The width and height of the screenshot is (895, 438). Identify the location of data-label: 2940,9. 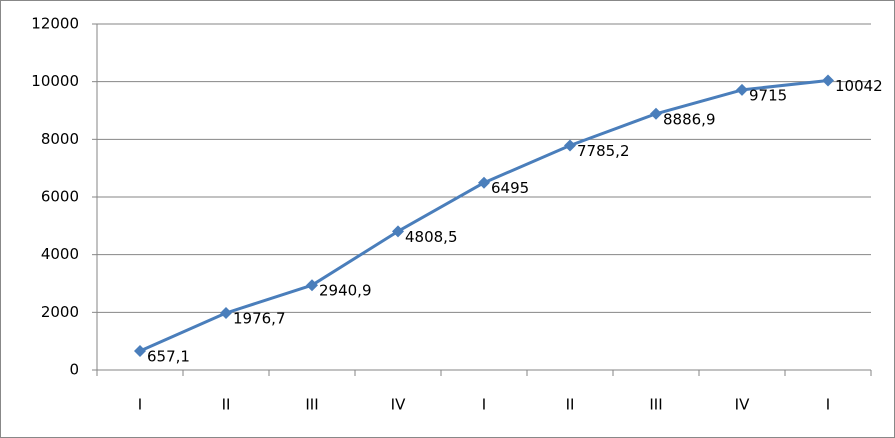
(345, 291).